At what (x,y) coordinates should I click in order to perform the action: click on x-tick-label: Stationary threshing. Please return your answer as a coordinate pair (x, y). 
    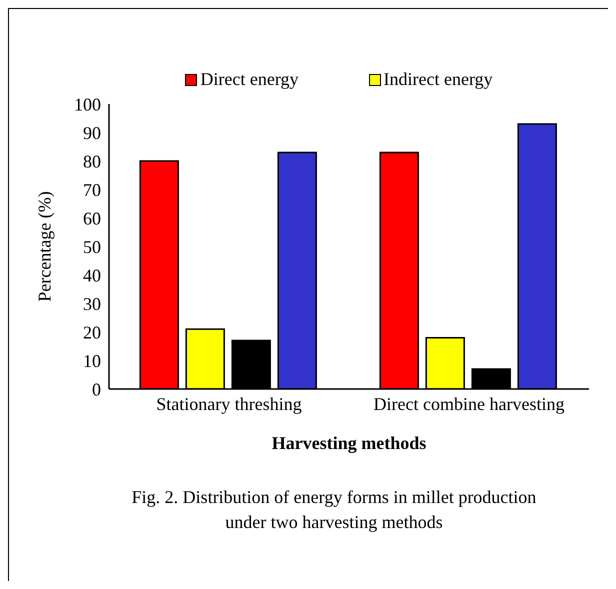
    Looking at the image, I should click on (229, 404).